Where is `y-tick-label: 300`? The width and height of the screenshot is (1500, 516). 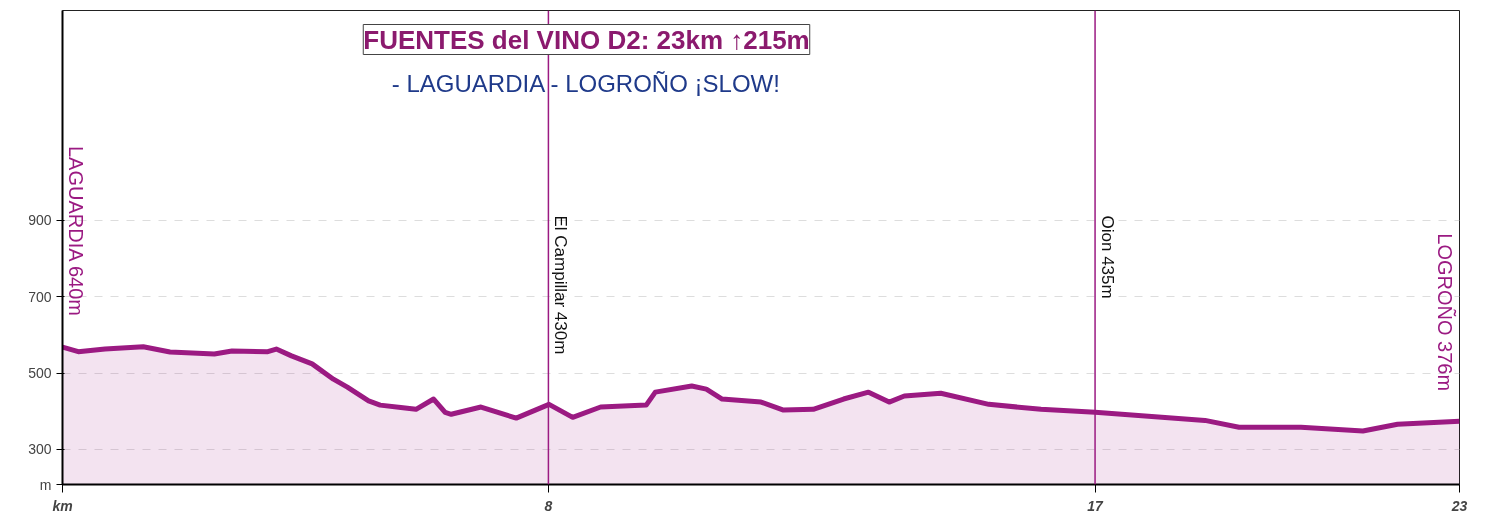
y-tick-label: 300 is located at coordinates (40, 449).